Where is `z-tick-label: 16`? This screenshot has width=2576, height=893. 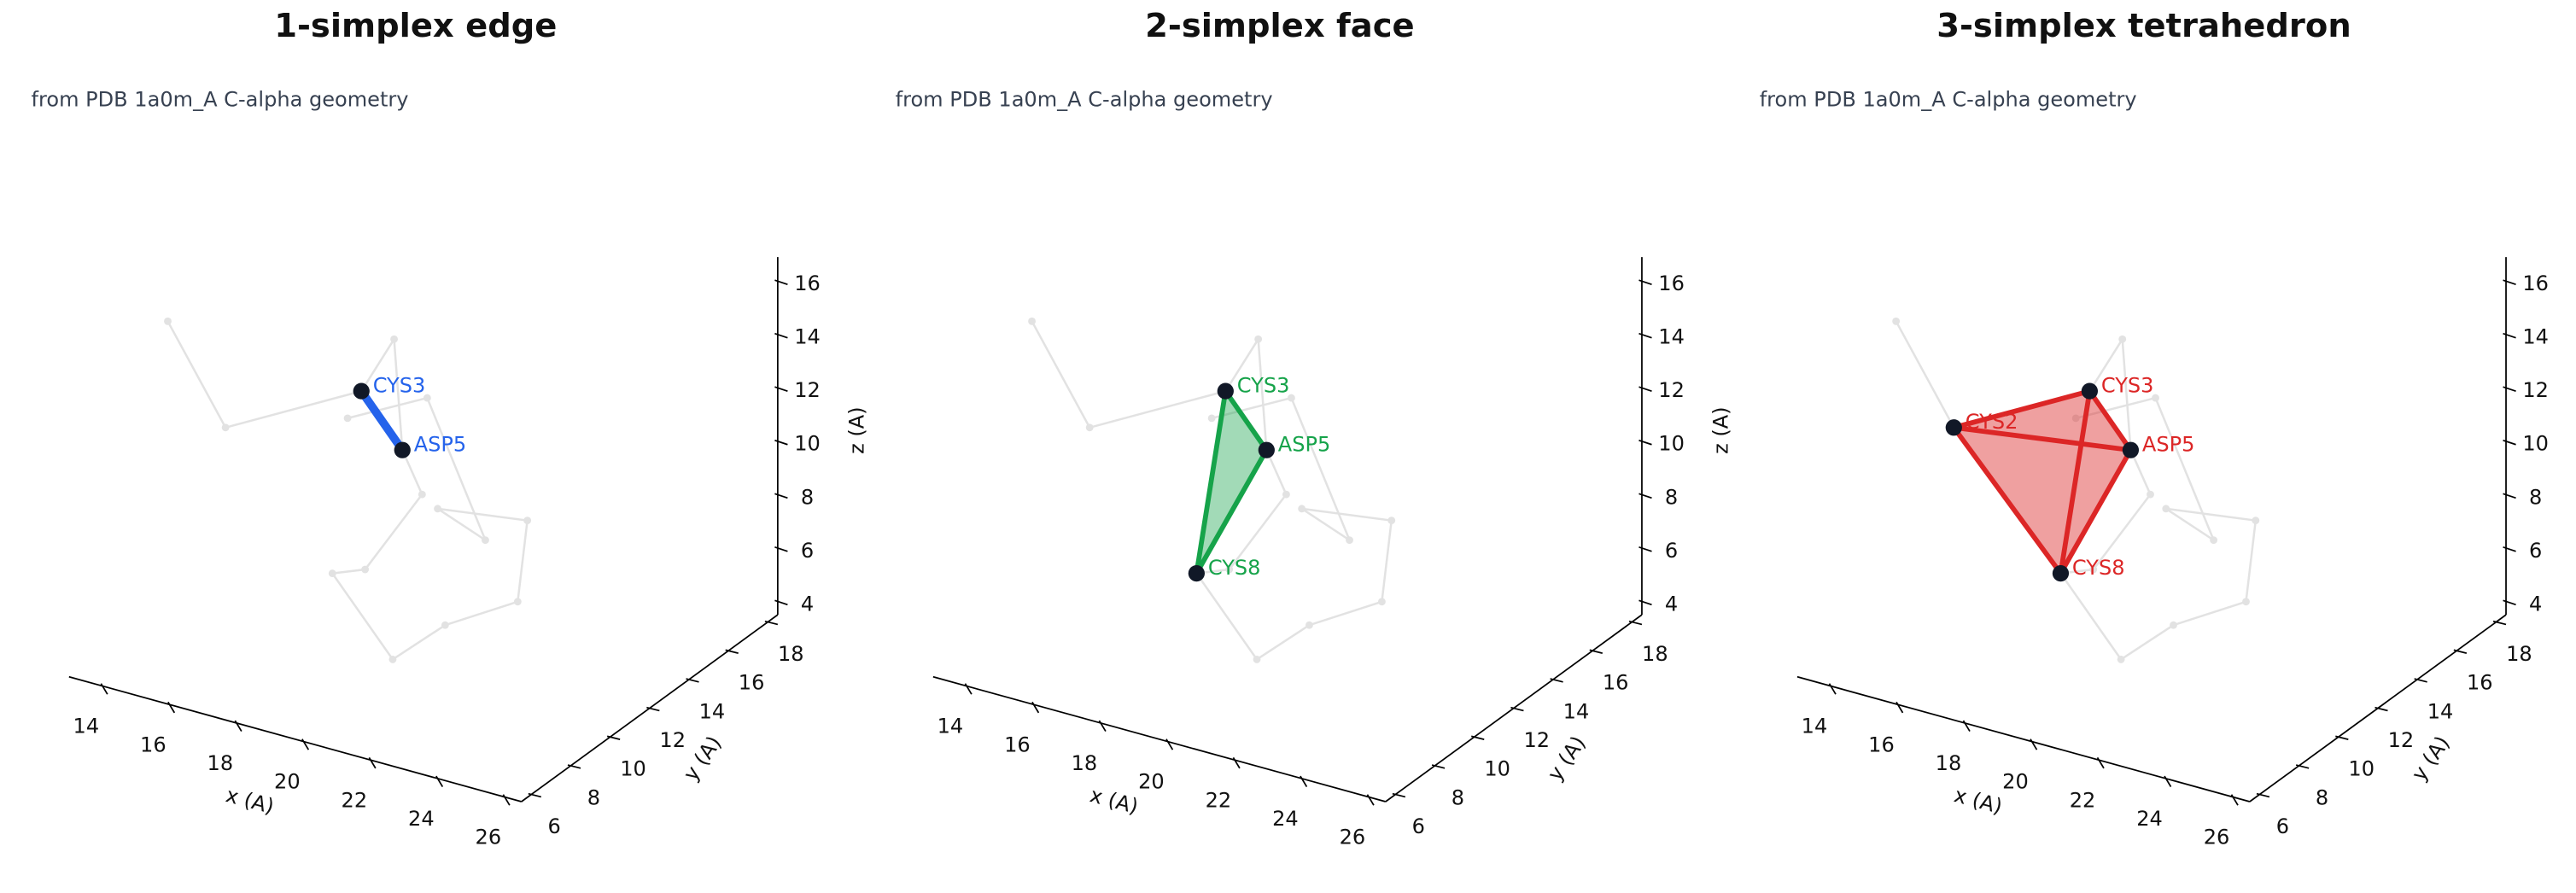 z-tick-label: 16 is located at coordinates (807, 283).